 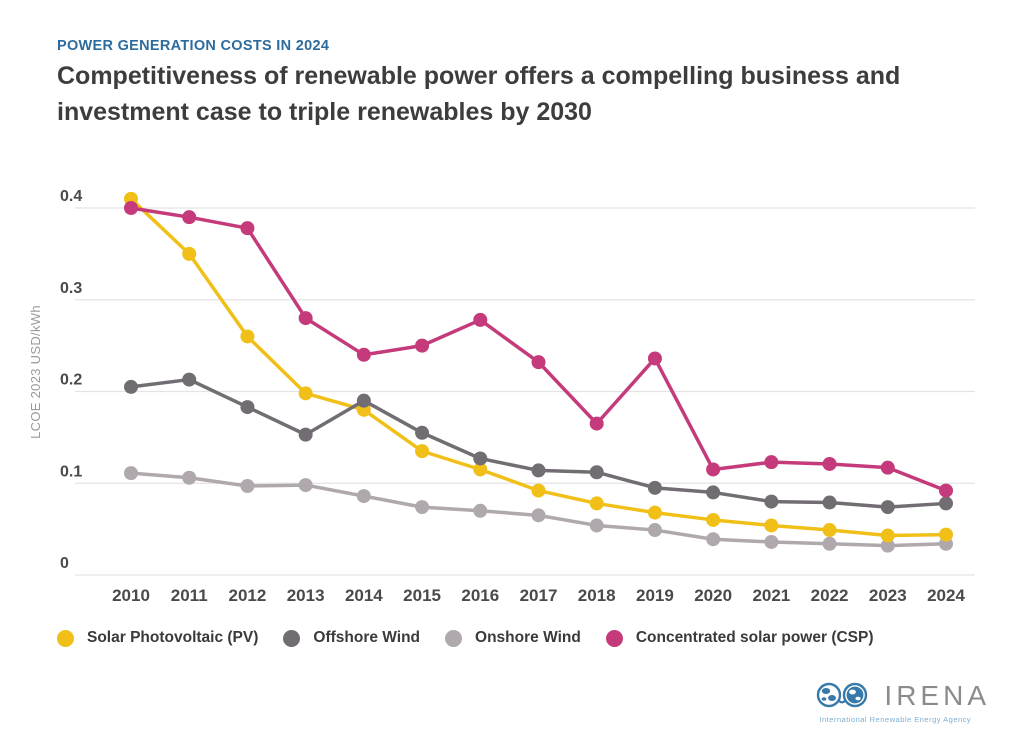 What do you see at coordinates (830, 595) in the screenshot?
I see `x-tick-label: 2022` at bounding box center [830, 595].